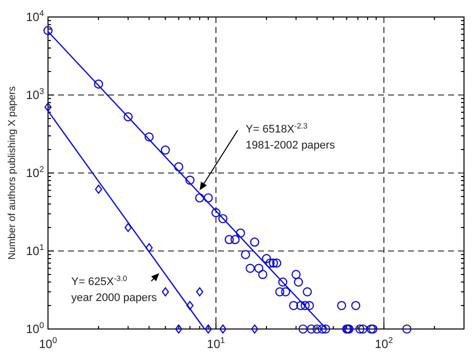 This screenshot has height=357, width=476. Describe the element at coordinates (35, 250) in the screenshot. I see `y-tick-label: 10$^{1}$` at that location.